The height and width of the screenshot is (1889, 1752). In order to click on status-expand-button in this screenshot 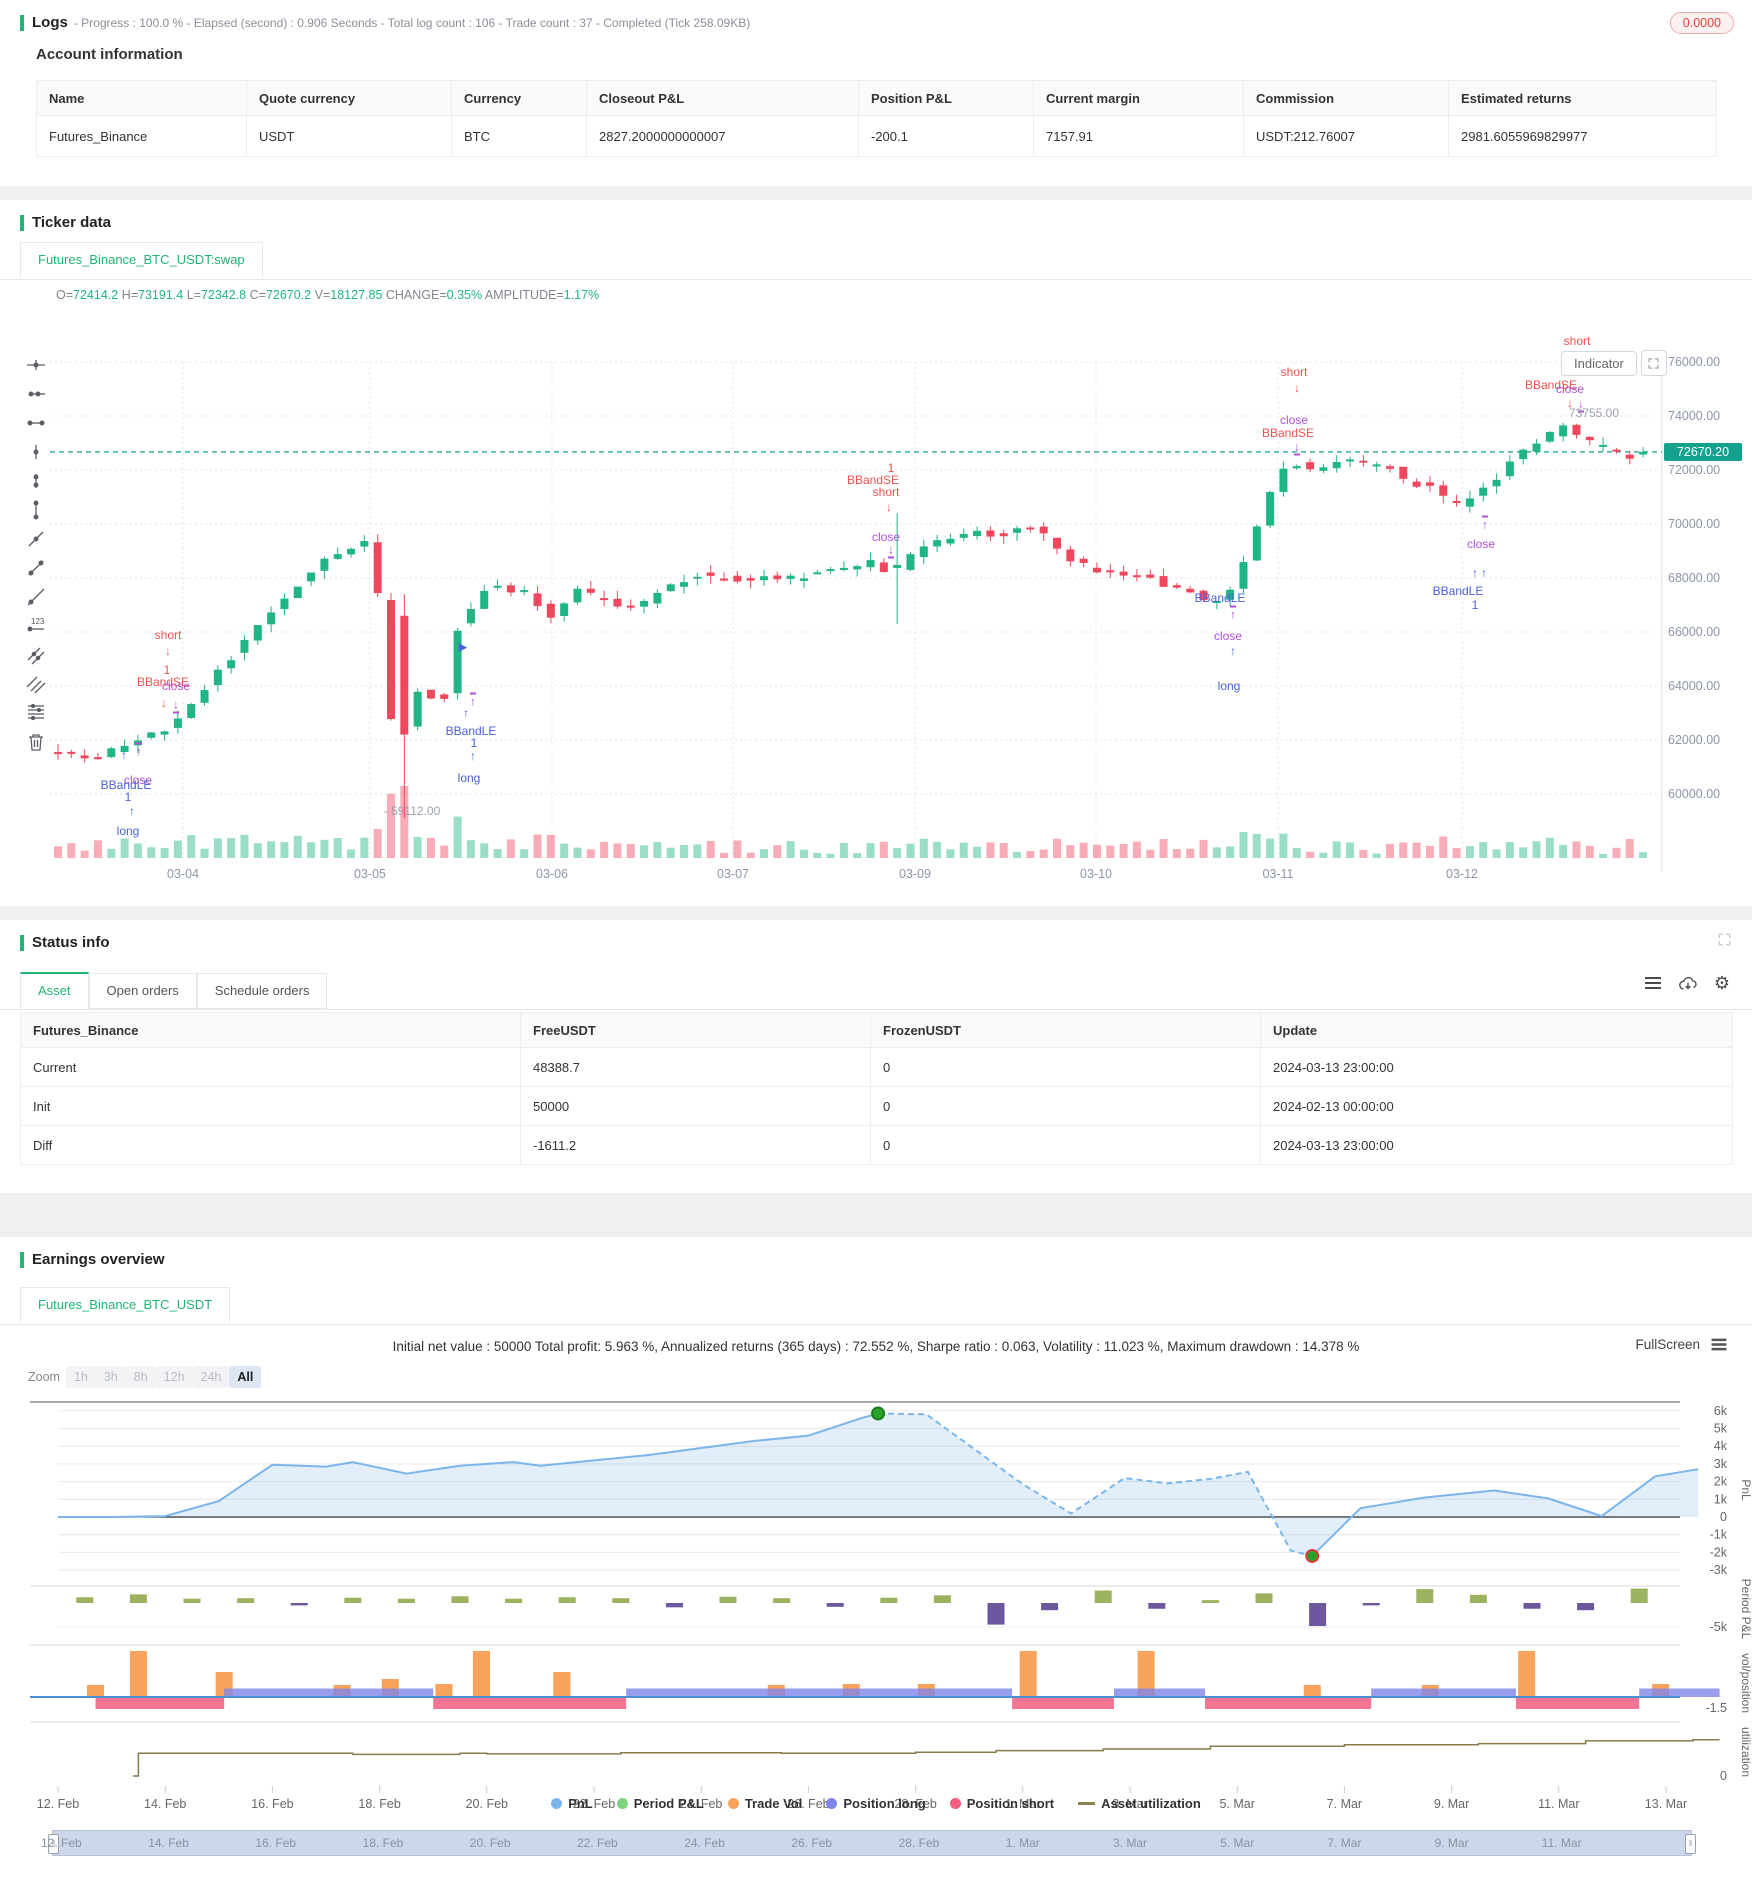, I will do `click(1724, 939)`.